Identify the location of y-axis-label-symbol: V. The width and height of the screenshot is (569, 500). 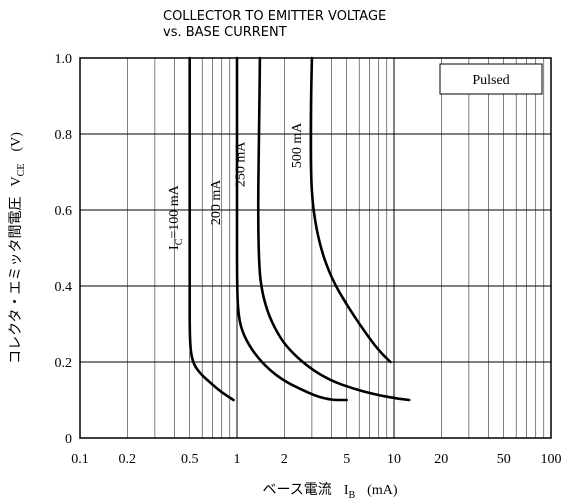
(16, 181).